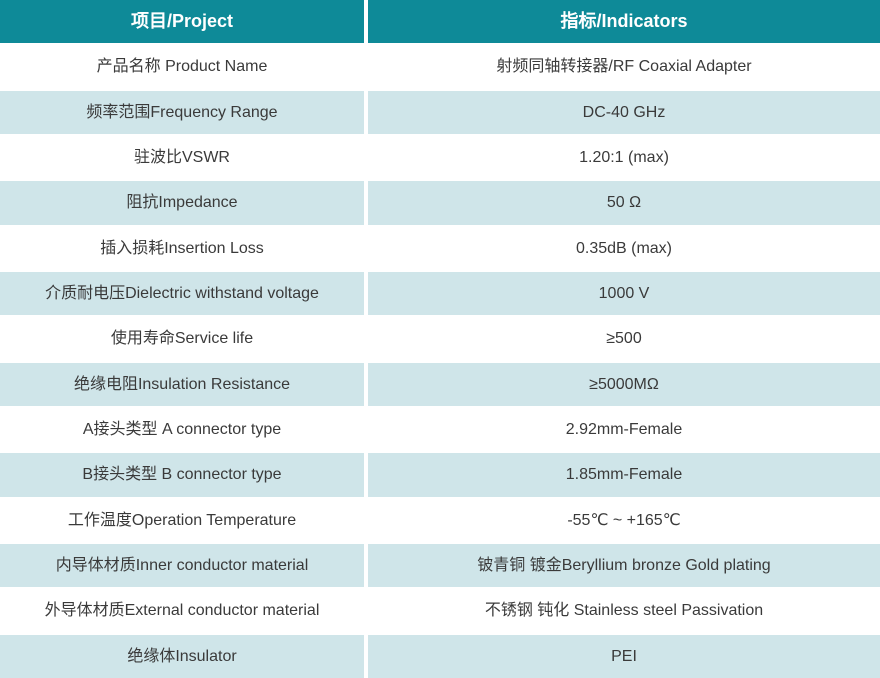  Describe the element at coordinates (624, 430) in the screenshot. I see `indicator-cell: 2.92mm-Female` at that location.